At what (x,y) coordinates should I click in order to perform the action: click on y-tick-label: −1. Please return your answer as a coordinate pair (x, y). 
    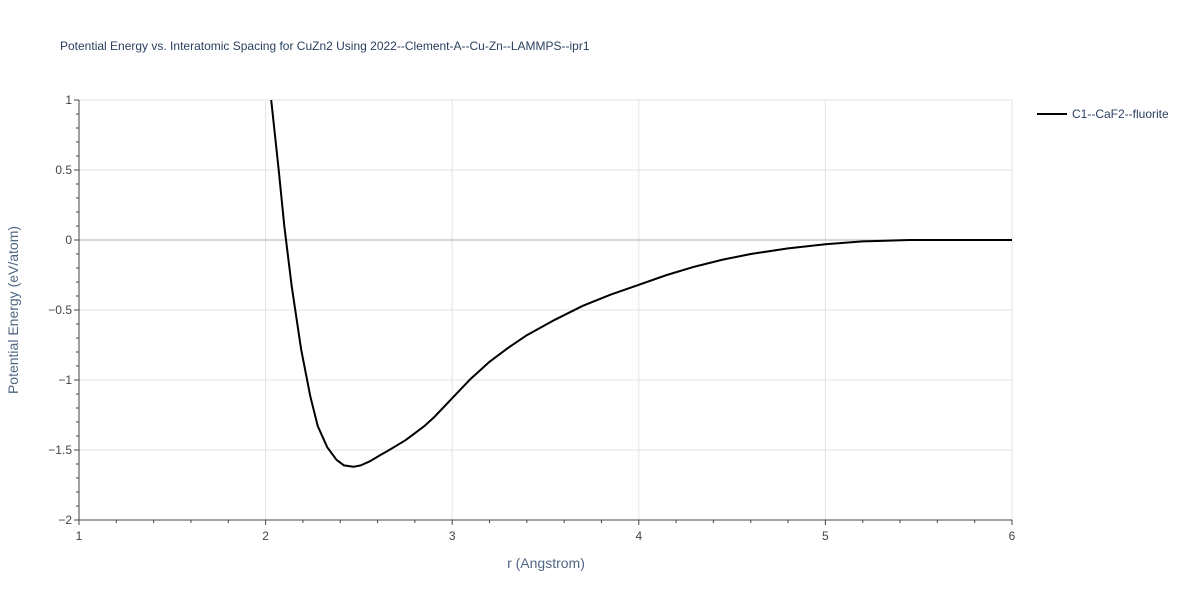
    Looking at the image, I should click on (65, 380).